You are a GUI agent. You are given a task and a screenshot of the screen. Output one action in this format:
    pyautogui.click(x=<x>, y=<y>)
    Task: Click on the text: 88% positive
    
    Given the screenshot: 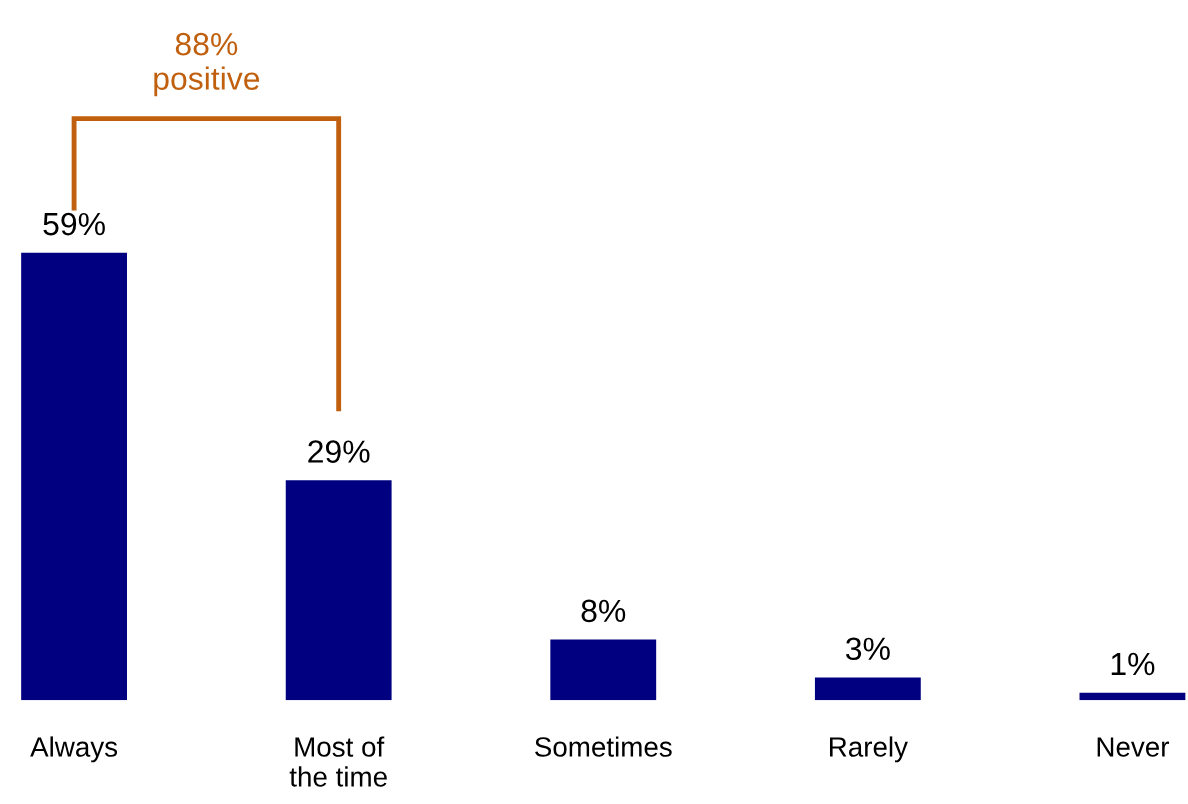 What is the action you would take?
    pyautogui.click(x=207, y=64)
    